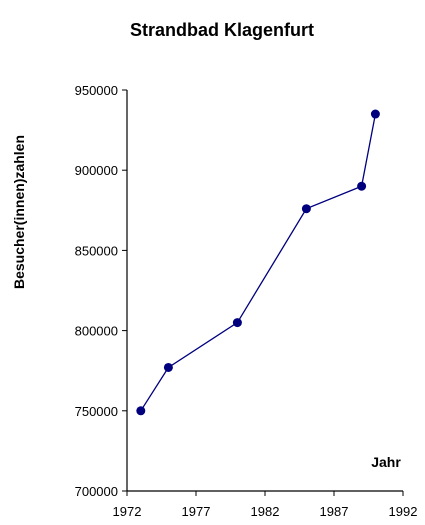  What do you see at coordinates (403, 511) in the screenshot?
I see `x-axis-tick-label: 1992` at bounding box center [403, 511].